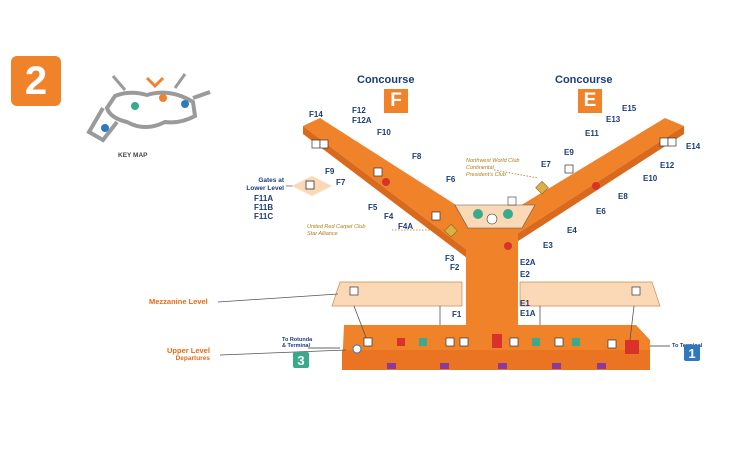 Image resolution: width=752 pixels, height=466 pixels. Describe the element at coordinates (330, 171) in the screenshot. I see `gate-label-f9: F9` at that location.